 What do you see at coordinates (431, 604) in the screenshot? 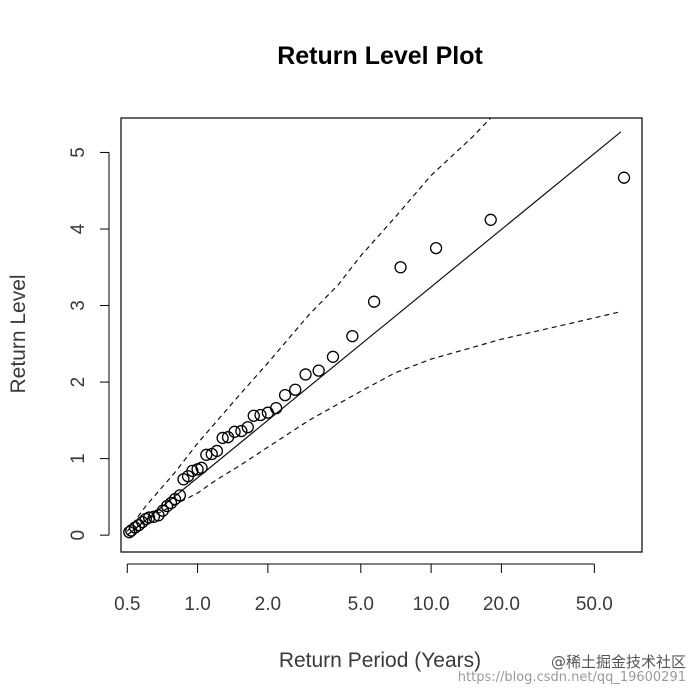
I see `x-tick-label: 10.0` at bounding box center [431, 604].